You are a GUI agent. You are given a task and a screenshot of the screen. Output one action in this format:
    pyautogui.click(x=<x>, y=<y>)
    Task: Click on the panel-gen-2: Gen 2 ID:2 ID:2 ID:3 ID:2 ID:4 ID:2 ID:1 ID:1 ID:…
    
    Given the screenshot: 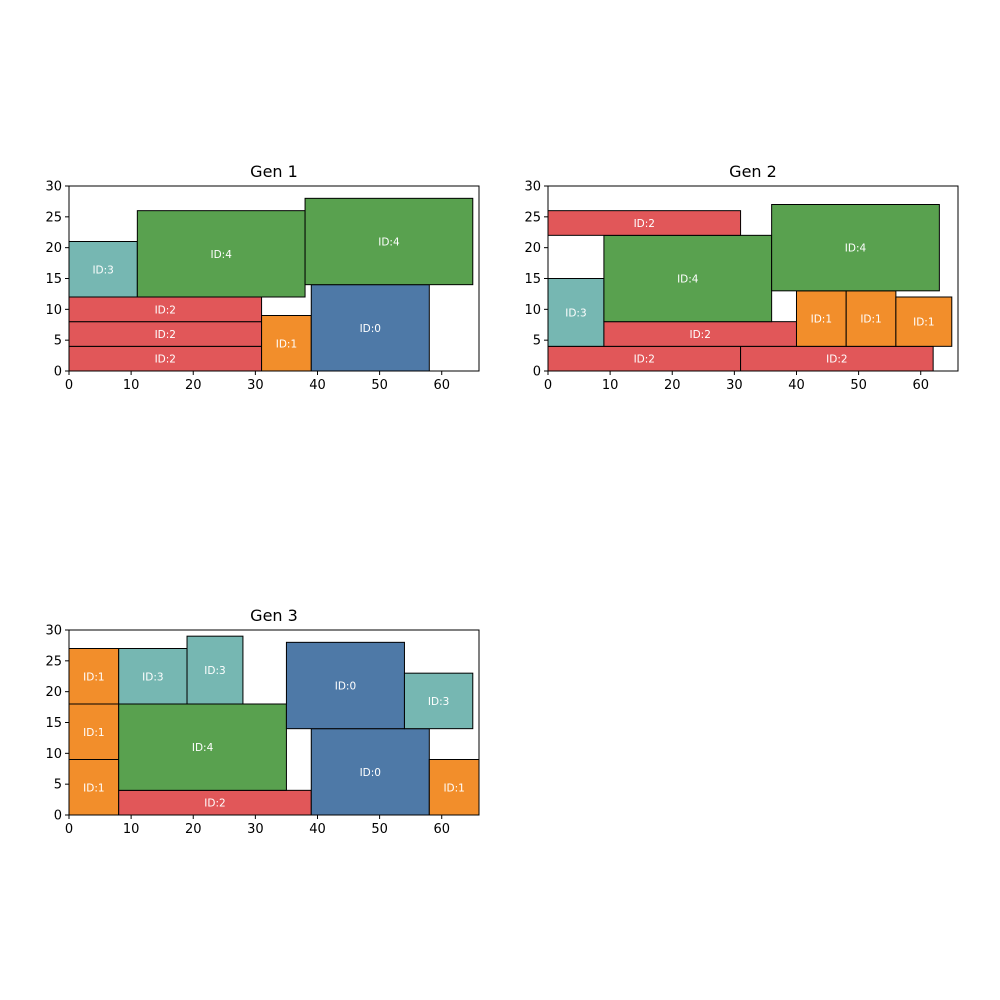 What is the action you would take?
    pyautogui.click(x=741, y=277)
    